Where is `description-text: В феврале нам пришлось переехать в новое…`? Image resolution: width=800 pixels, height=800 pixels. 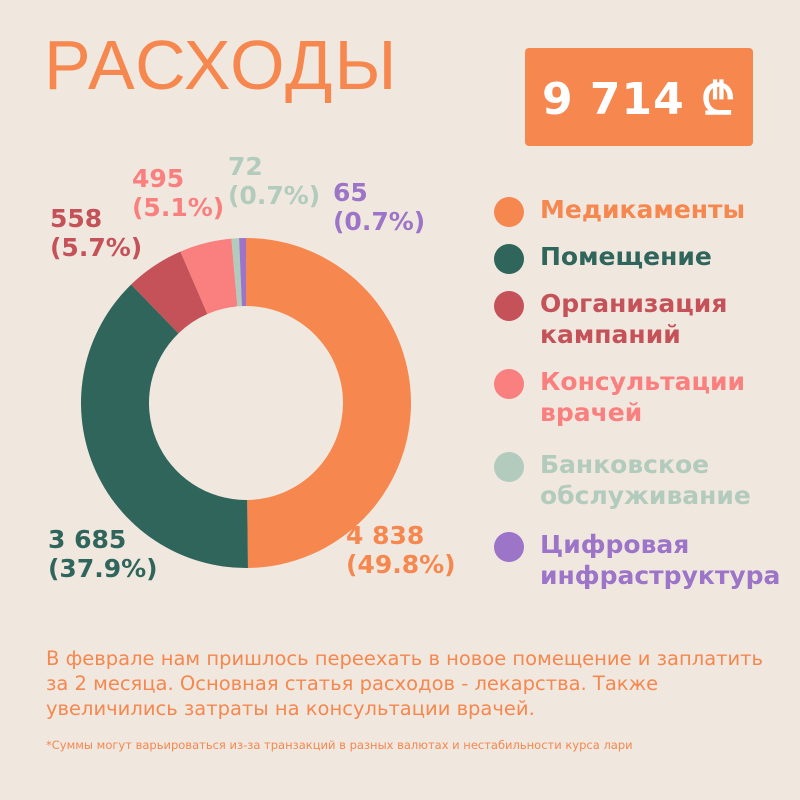
description-text: В феврале нам пришлось переехать в новое… is located at coordinates (405, 683).